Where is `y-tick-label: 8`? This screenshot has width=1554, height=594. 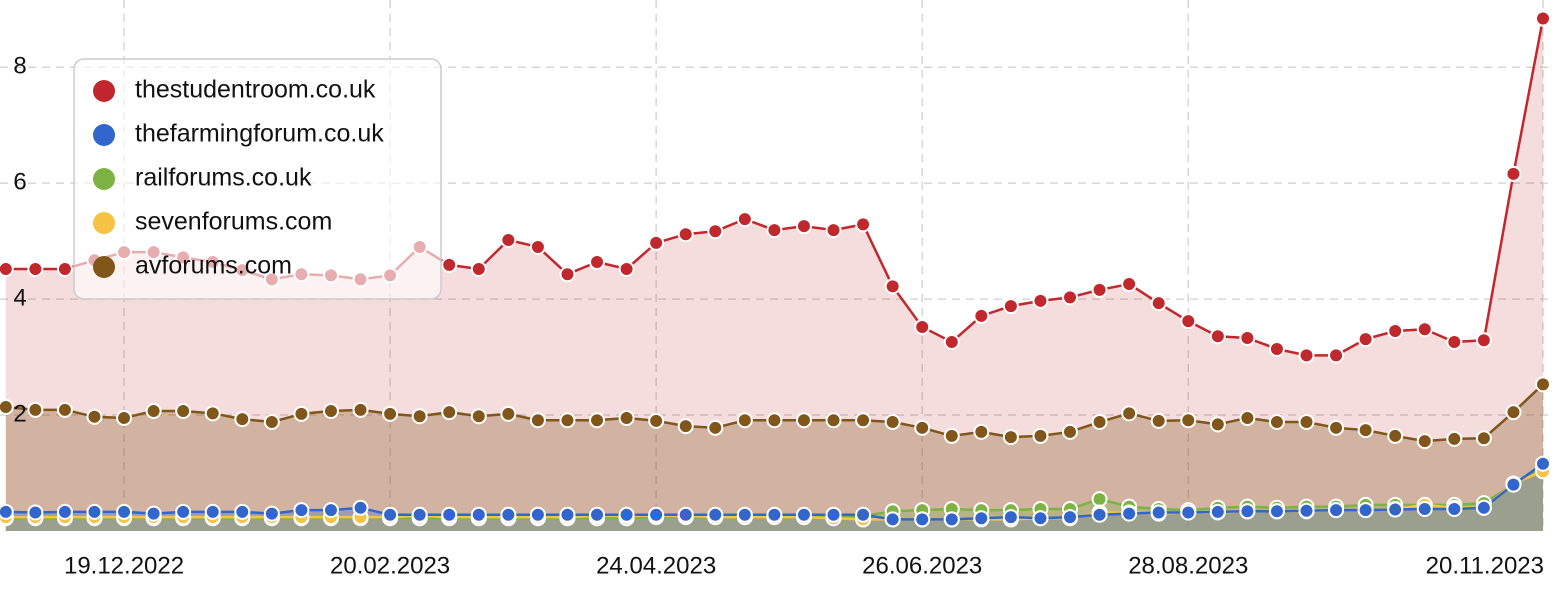 y-tick-label: 8 is located at coordinates (19, 66).